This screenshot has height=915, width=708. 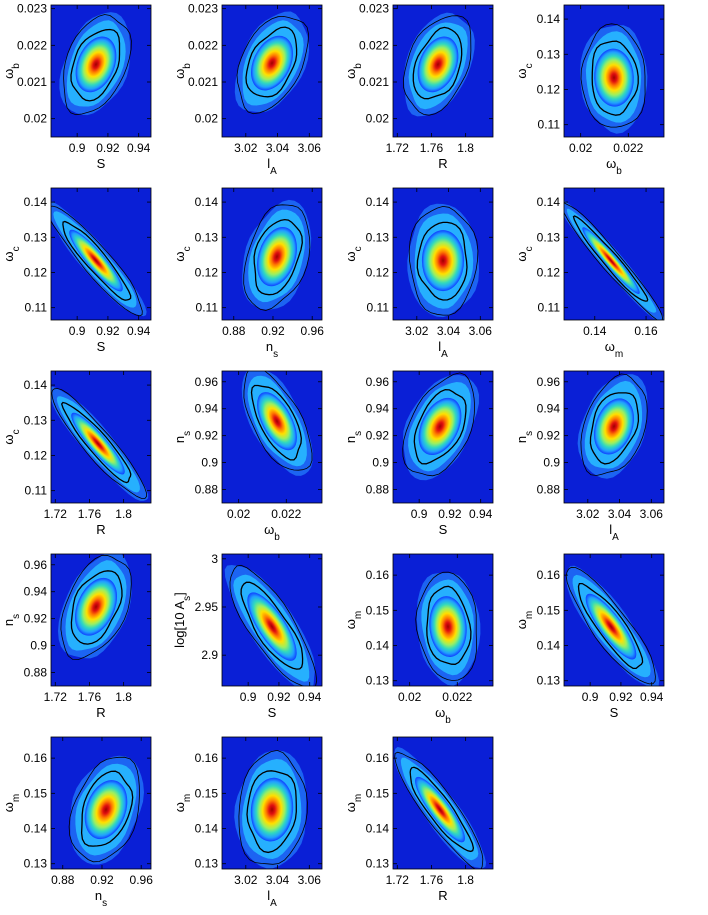 What do you see at coordinates (410, 697) in the screenshot?
I see `x-tick-label: 0.02` at bounding box center [410, 697].